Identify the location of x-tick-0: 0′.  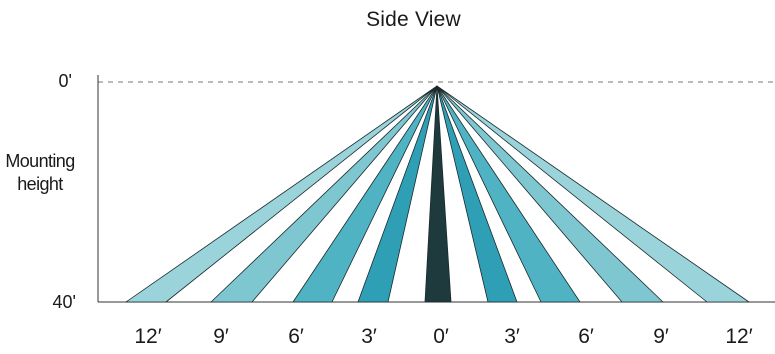
(441, 336).